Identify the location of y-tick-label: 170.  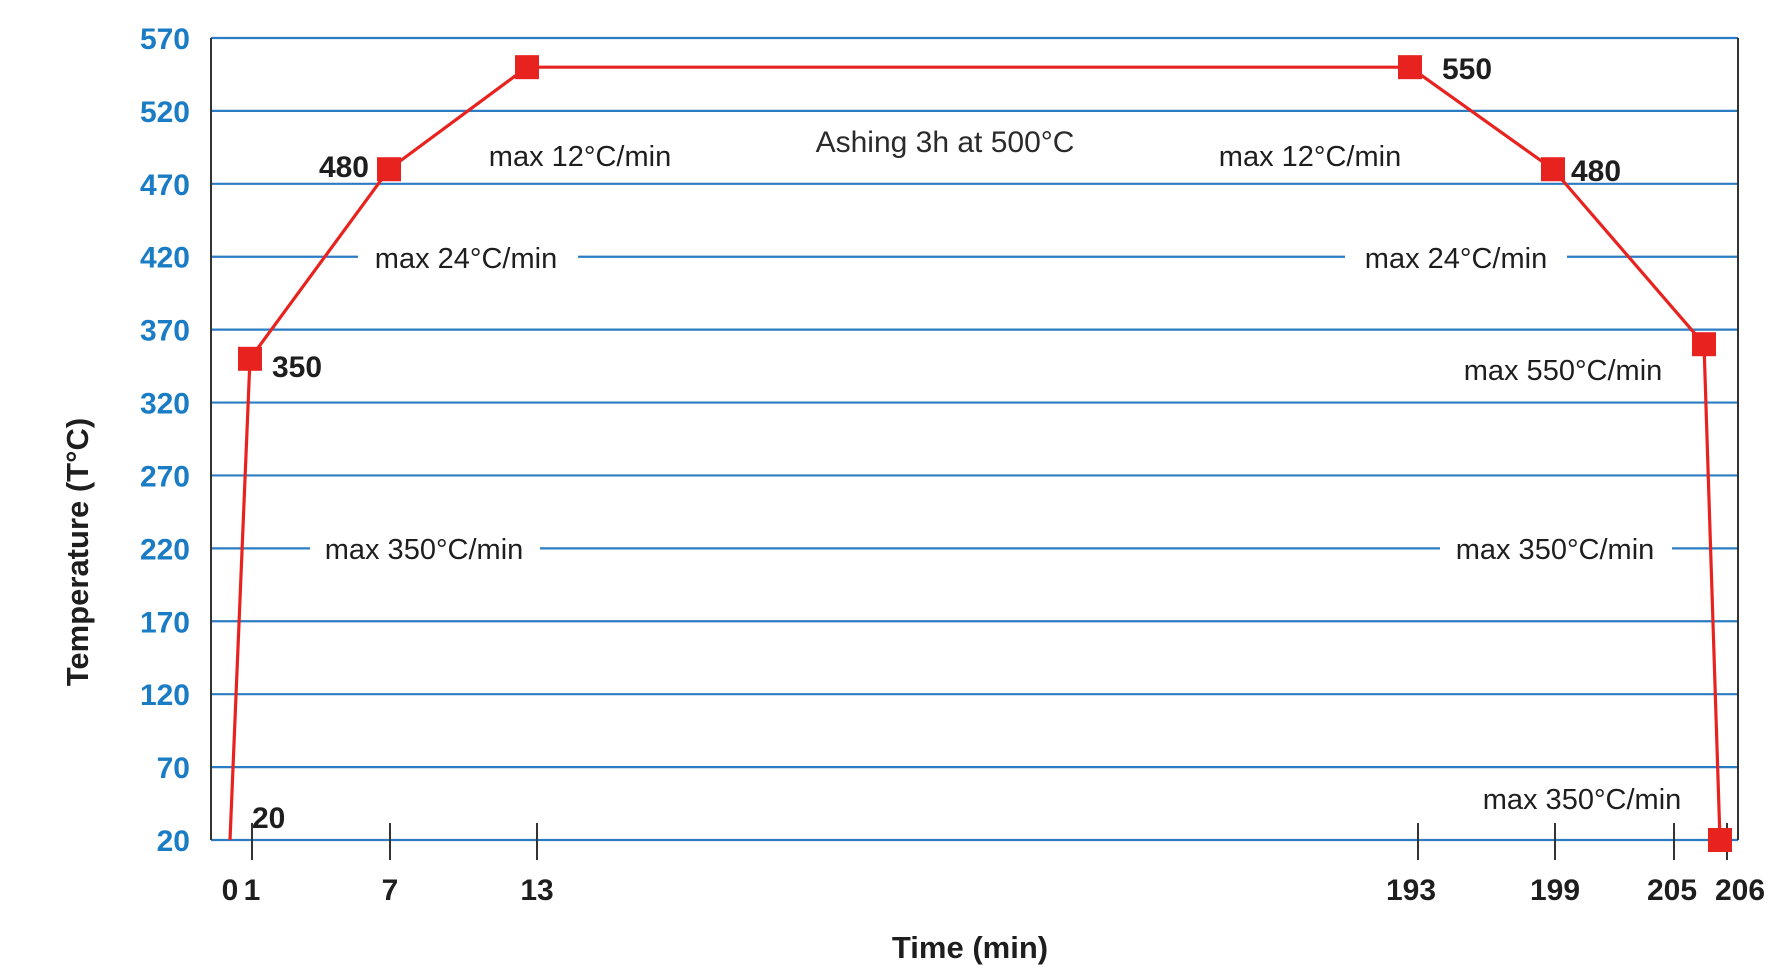
(165, 622).